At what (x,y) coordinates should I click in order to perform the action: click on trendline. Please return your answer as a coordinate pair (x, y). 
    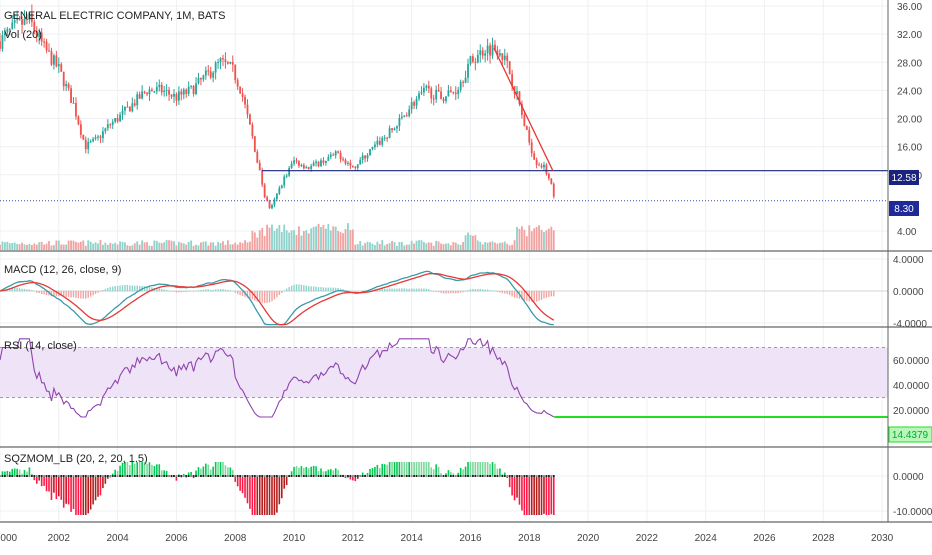
    Looking at the image, I should click on (523, 109).